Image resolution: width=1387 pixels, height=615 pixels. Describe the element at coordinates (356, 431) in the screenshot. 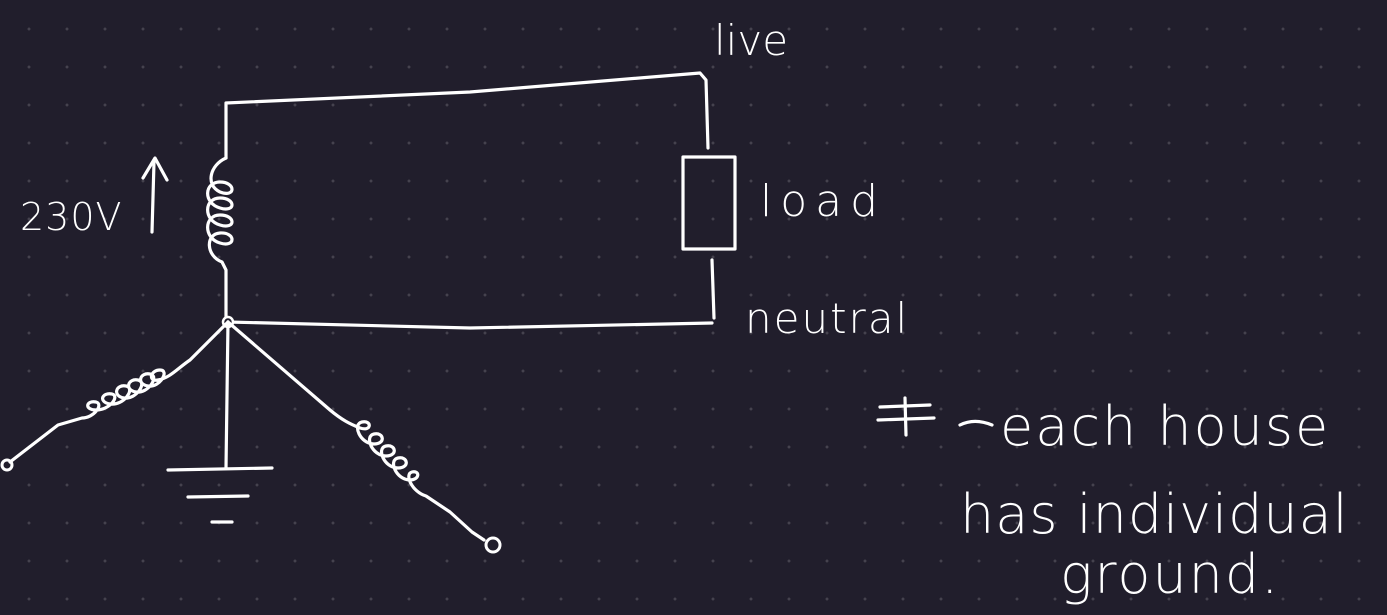

I see `right-phase-coil` at that location.